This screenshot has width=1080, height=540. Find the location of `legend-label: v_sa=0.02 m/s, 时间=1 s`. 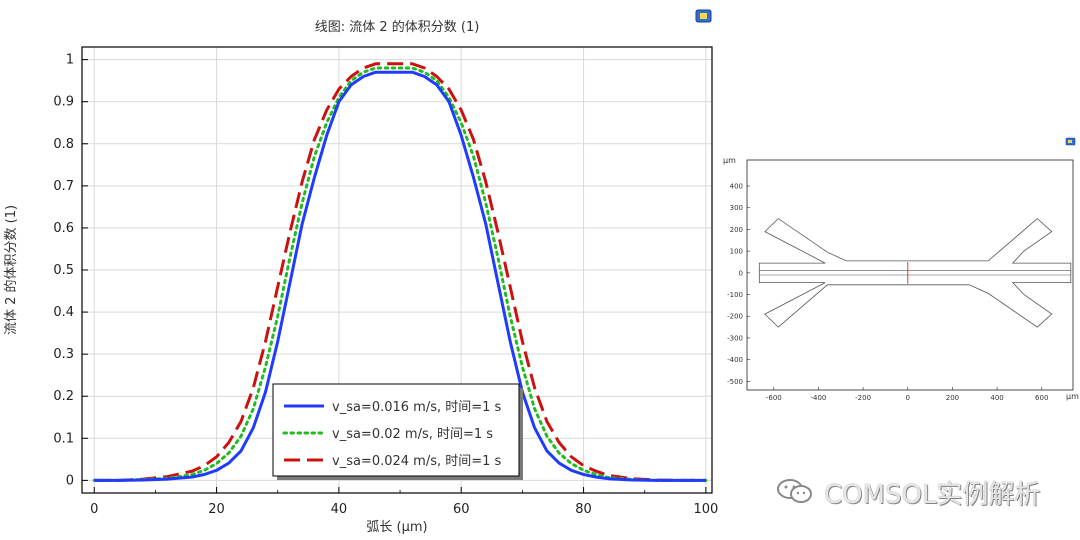

legend-label: v_sa=0.02 m/s, 时间=1 s is located at coordinates (412, 434).